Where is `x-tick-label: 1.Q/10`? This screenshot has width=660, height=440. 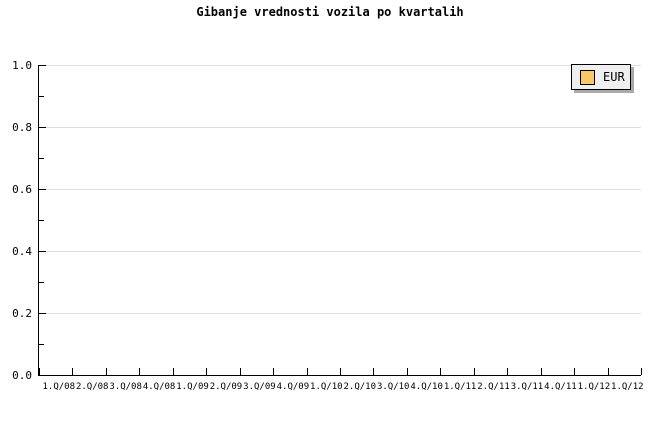 x-tick-label: 1.Q/10 is located at coordinates (326, 387).